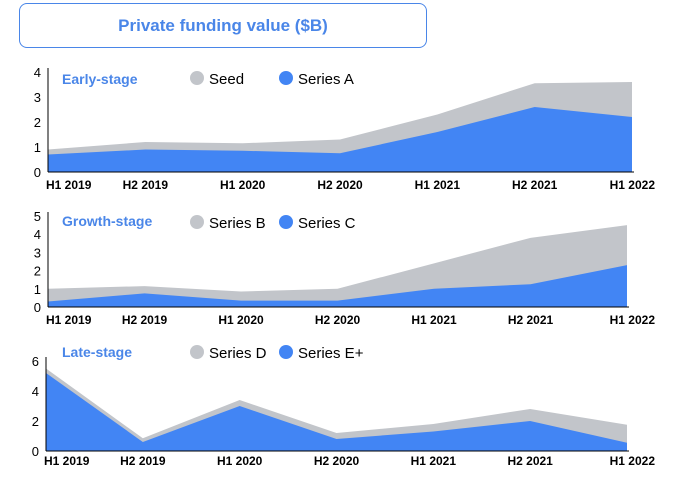 The image size is (683, 485). What do you see at coordinates (331, 353) in the screenshot?
I see `legend-label: Series E+` at bounding box center [331, 353].